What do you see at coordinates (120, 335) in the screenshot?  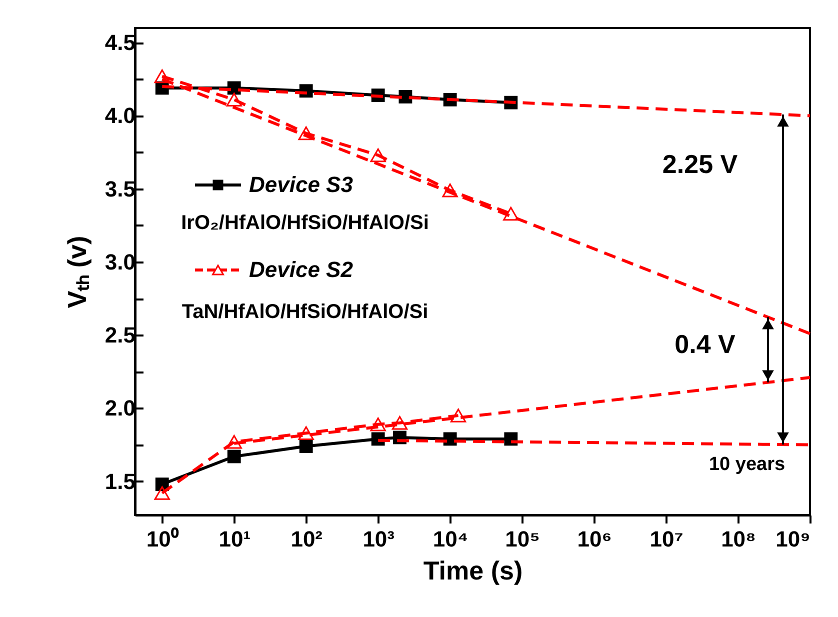 I see `y-tick-label: 2.5` at bounding box center [120, 335].